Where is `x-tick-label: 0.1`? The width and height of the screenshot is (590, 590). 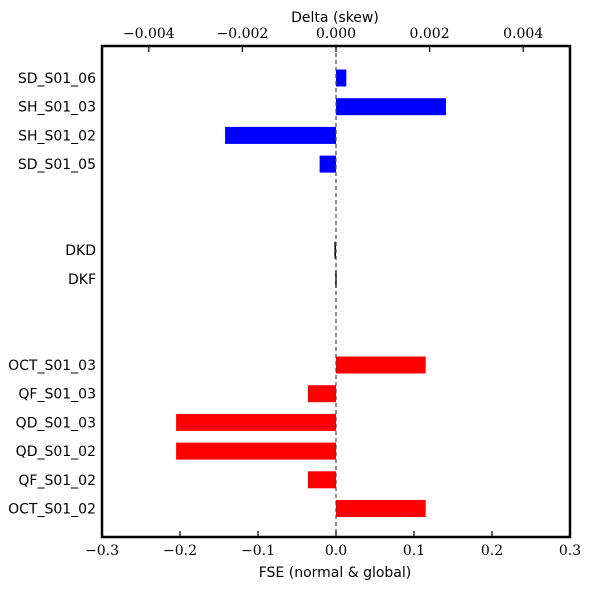 x-tick-label: 0.1 is located at coordinates (414, 551).